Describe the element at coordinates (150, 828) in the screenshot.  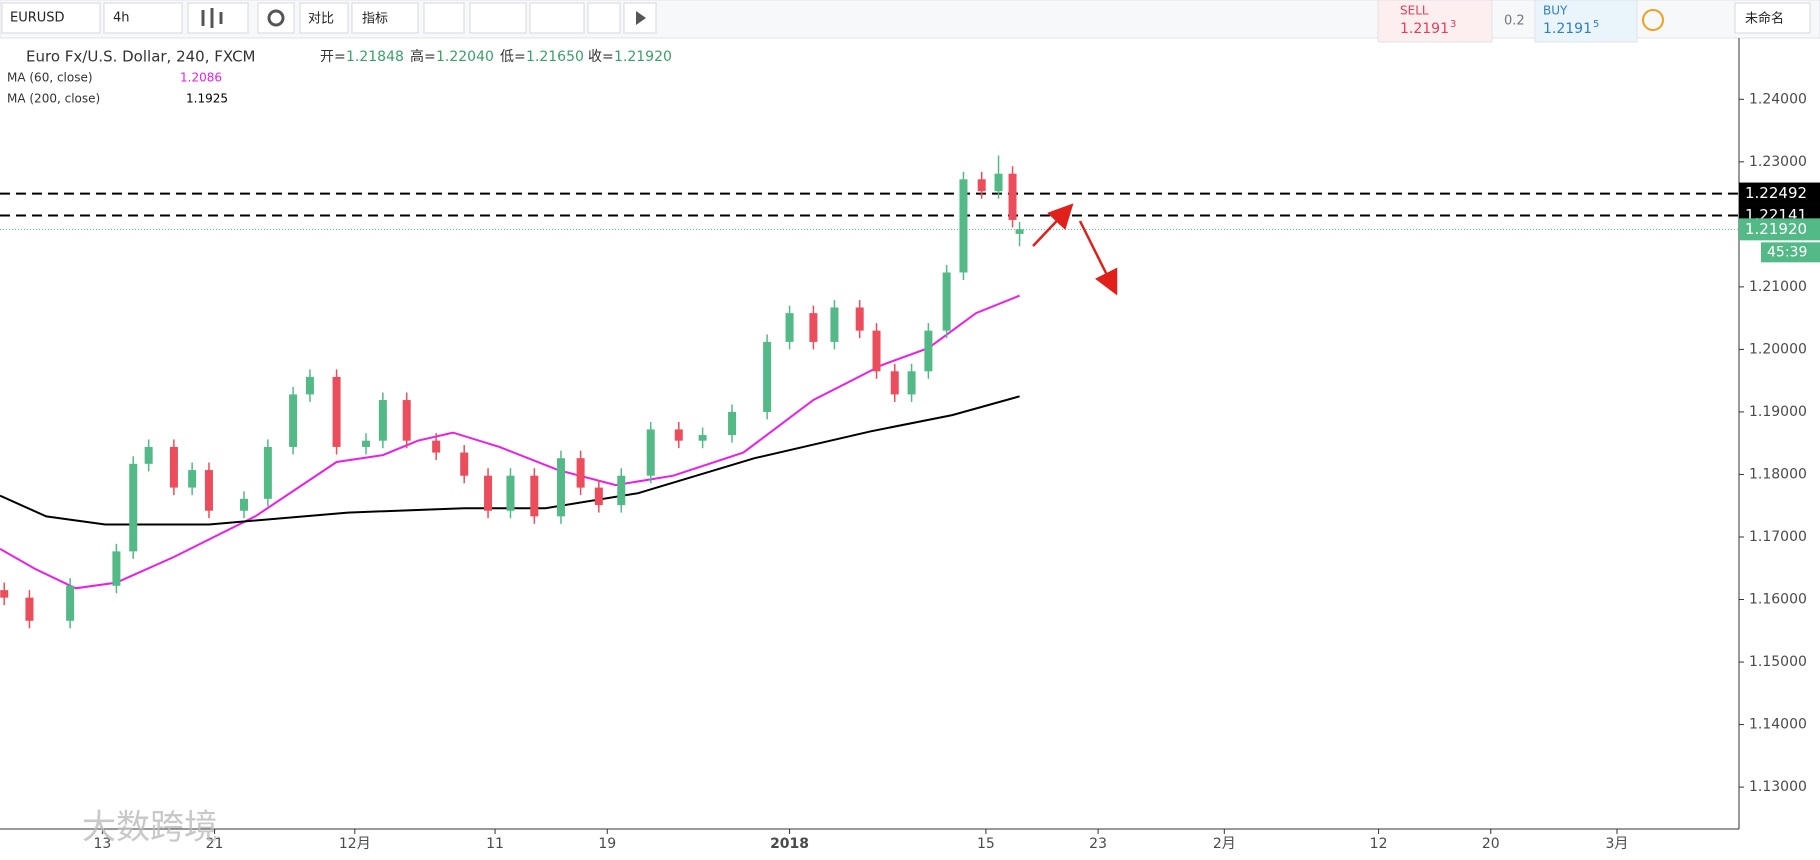
I see `watermark: 大数跨境` at that location.